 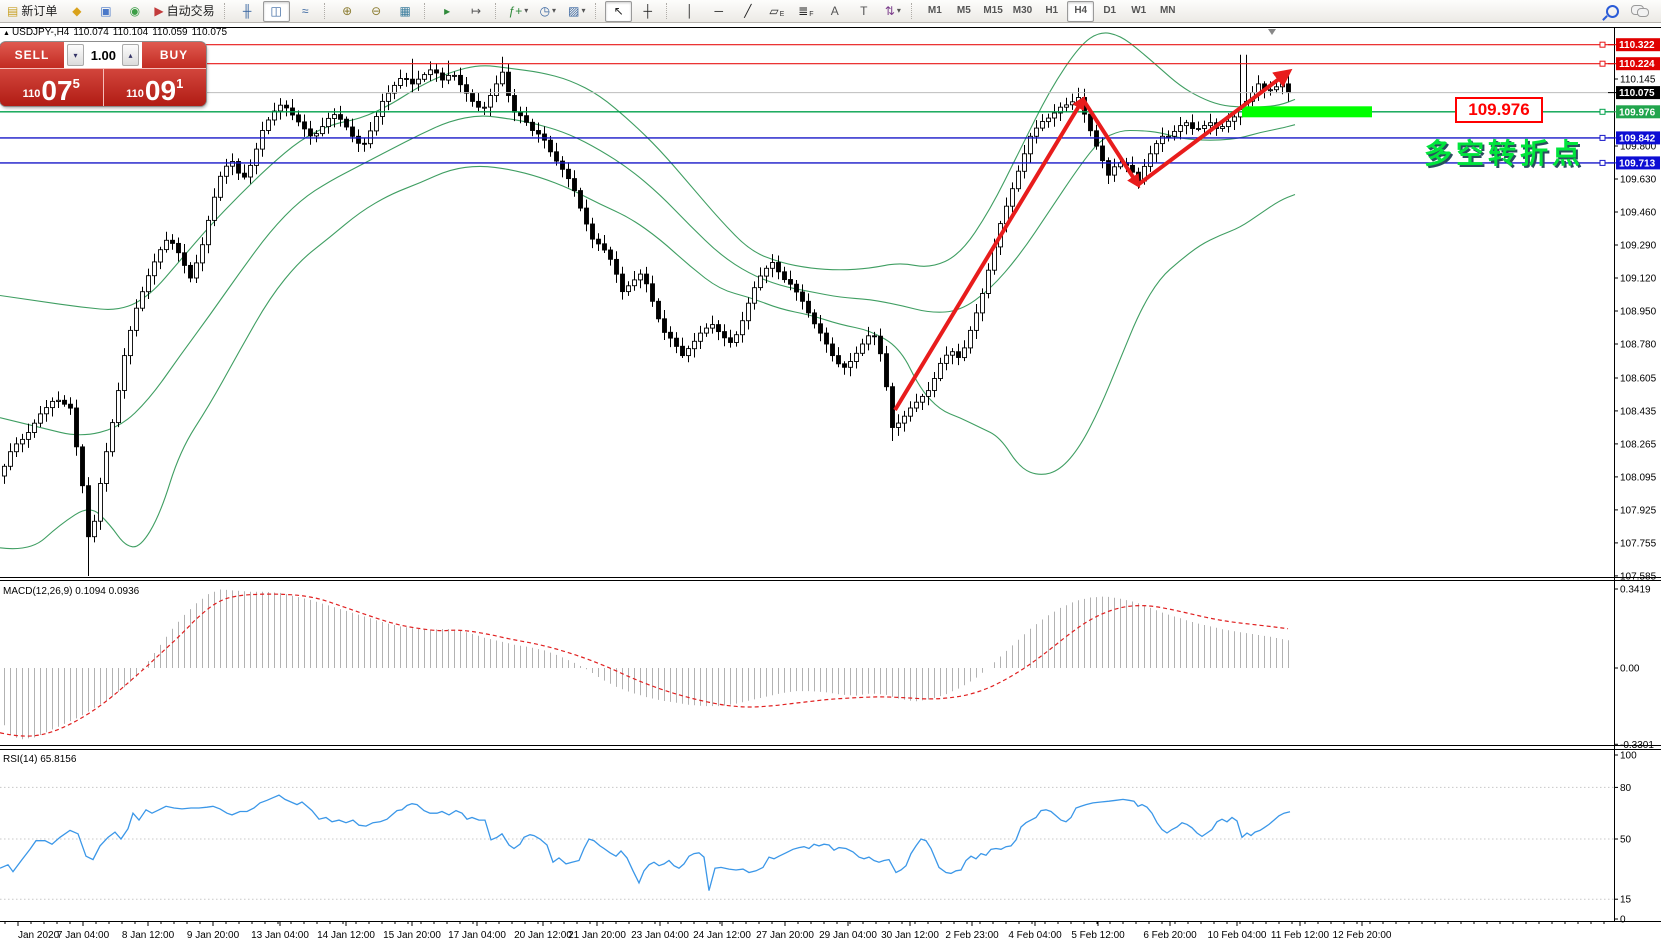 I want to click on svg-text: 110.075, so click(x=1637, y=93).